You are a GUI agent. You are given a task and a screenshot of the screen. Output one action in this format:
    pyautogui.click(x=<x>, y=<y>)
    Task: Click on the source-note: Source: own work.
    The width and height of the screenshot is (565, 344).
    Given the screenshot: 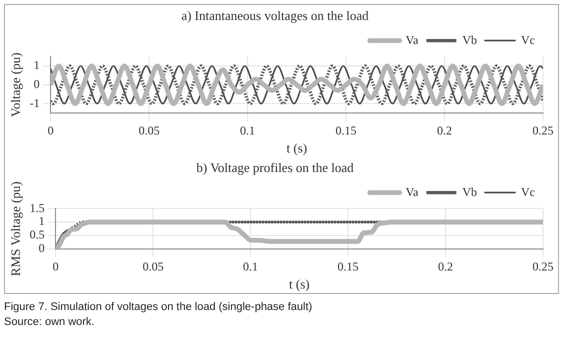 What is the action you would take?
    pyautogui.click(x=50, y=322)
    